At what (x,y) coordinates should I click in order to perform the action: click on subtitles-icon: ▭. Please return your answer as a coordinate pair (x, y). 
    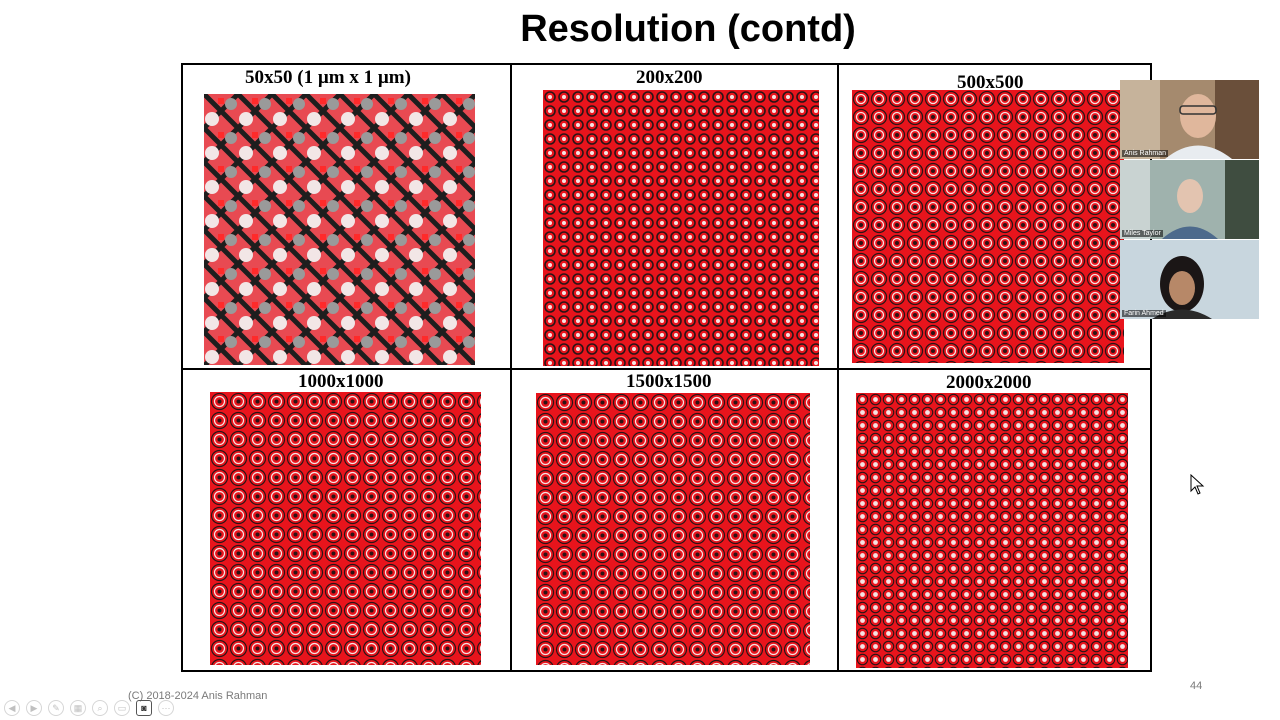
    Looking at the image, I should click on (122, 708).